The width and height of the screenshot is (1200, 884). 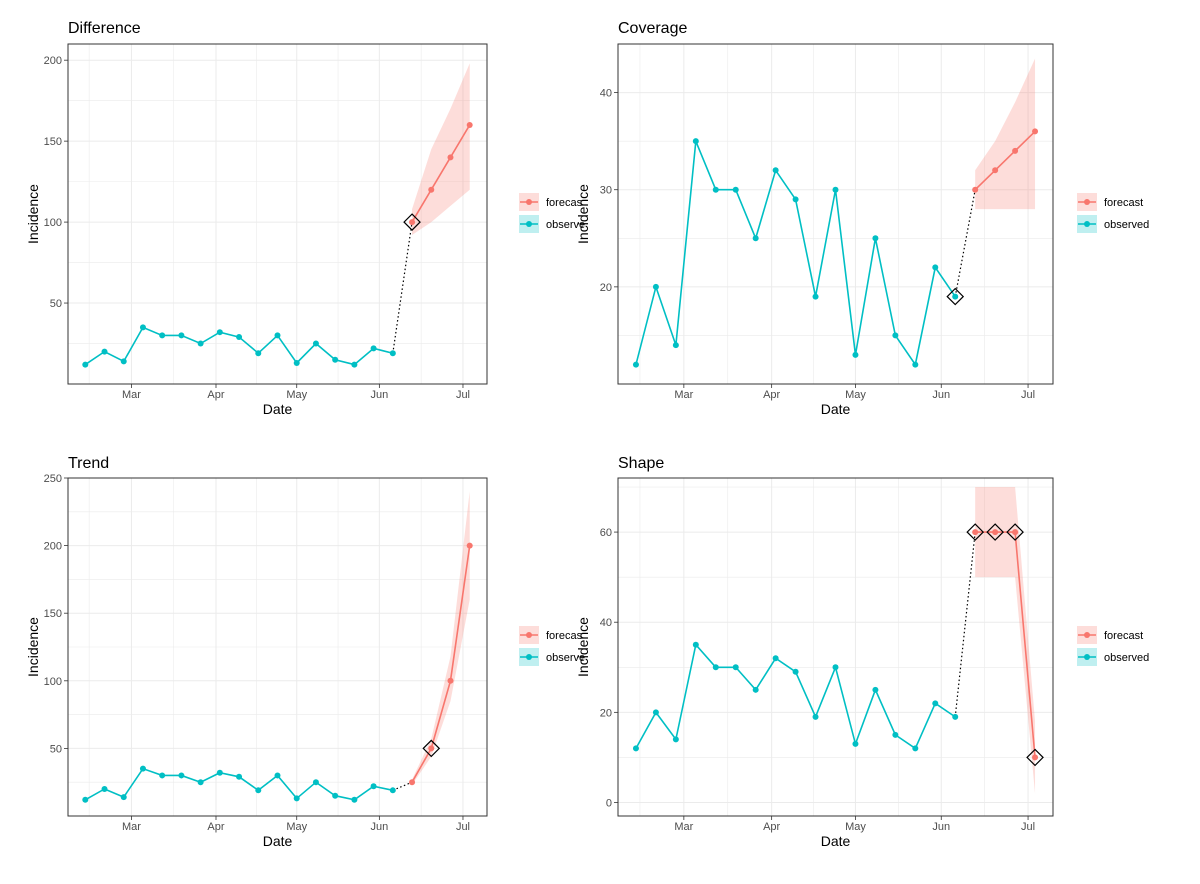 I want to click on y-axis-label: Incidence, so click(x=583, y=647).